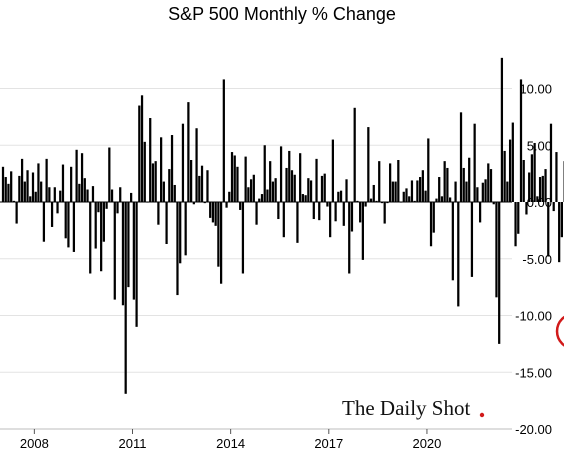 Image resolution: width=564 pixels, height=458 pixels. Describe the element at coordinates (282, 14) in the screenshot. I see `chart-title: S&P 500 Monthly % Change` at that location.